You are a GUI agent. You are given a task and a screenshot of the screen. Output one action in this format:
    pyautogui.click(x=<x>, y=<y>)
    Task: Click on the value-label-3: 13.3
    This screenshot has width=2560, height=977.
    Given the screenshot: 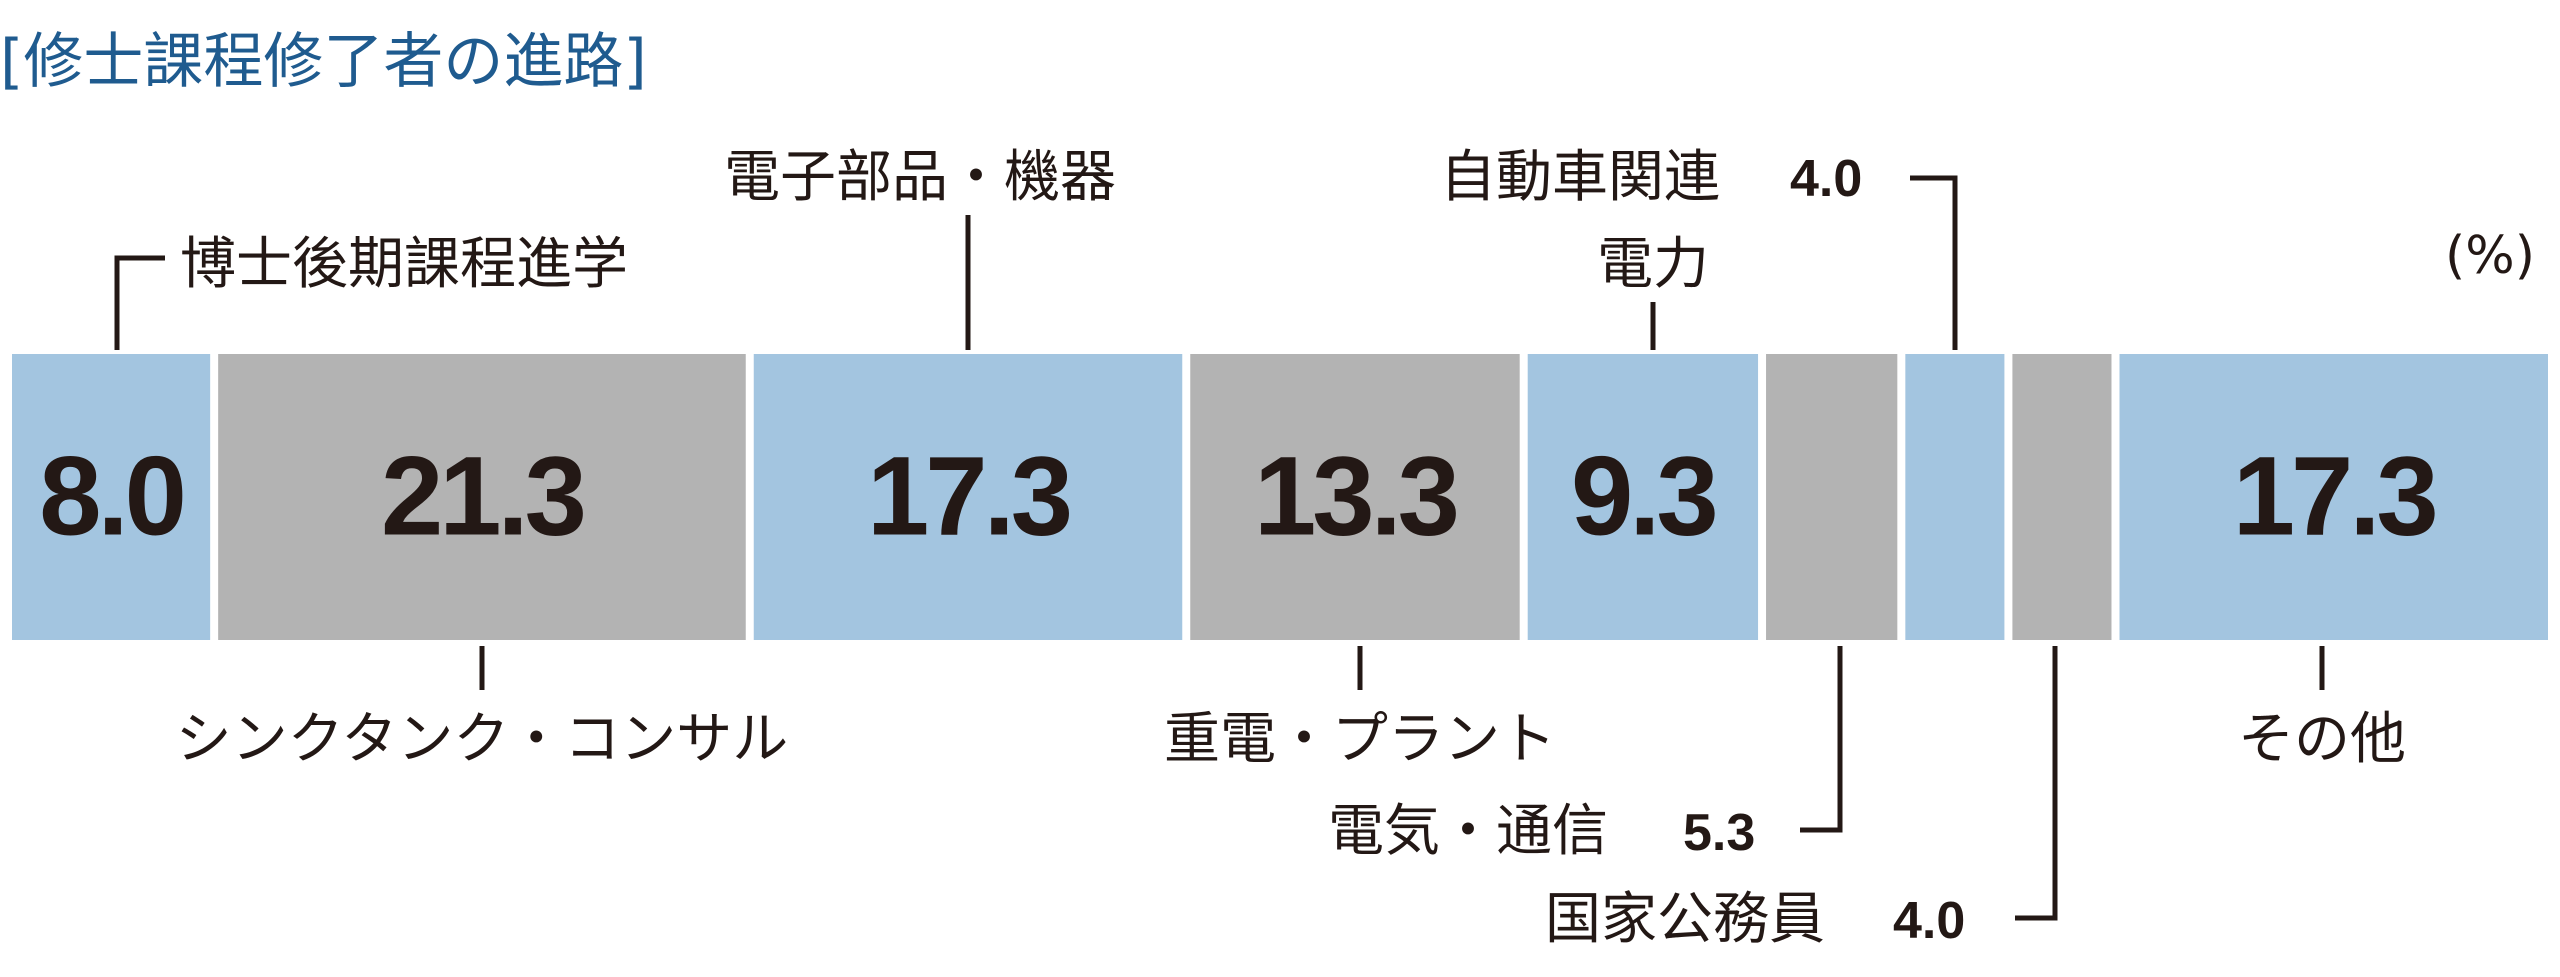 What is the action you would take?
    pyautogui.click(x=1355, y=496)
    